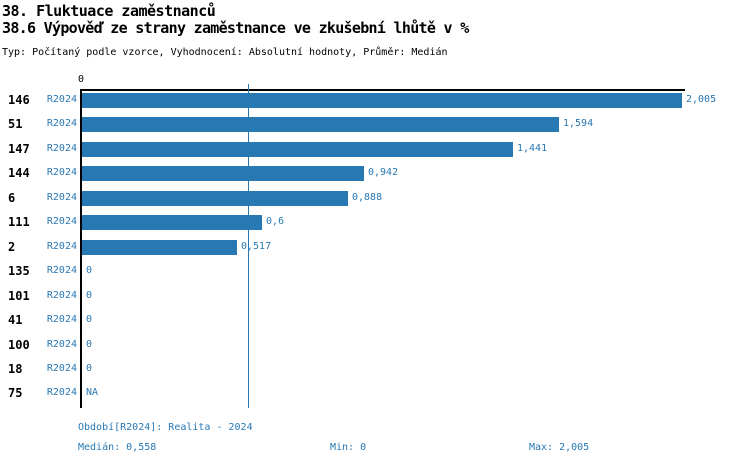 Image resolution: width=750 pixels, height=464 pixels. Describe the element at coordinates (92, 392) in the screenshot. I see `bar-value-label: NA` at that location.